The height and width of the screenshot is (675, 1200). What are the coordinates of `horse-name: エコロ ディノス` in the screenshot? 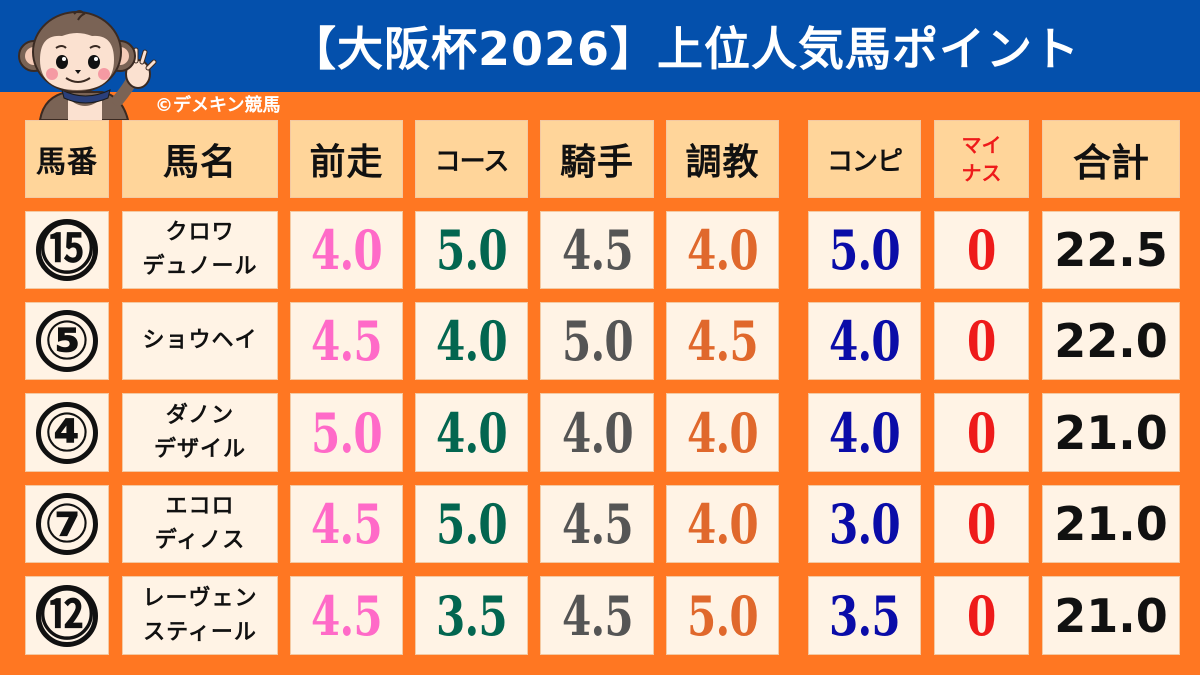 It's located at (200, 523).